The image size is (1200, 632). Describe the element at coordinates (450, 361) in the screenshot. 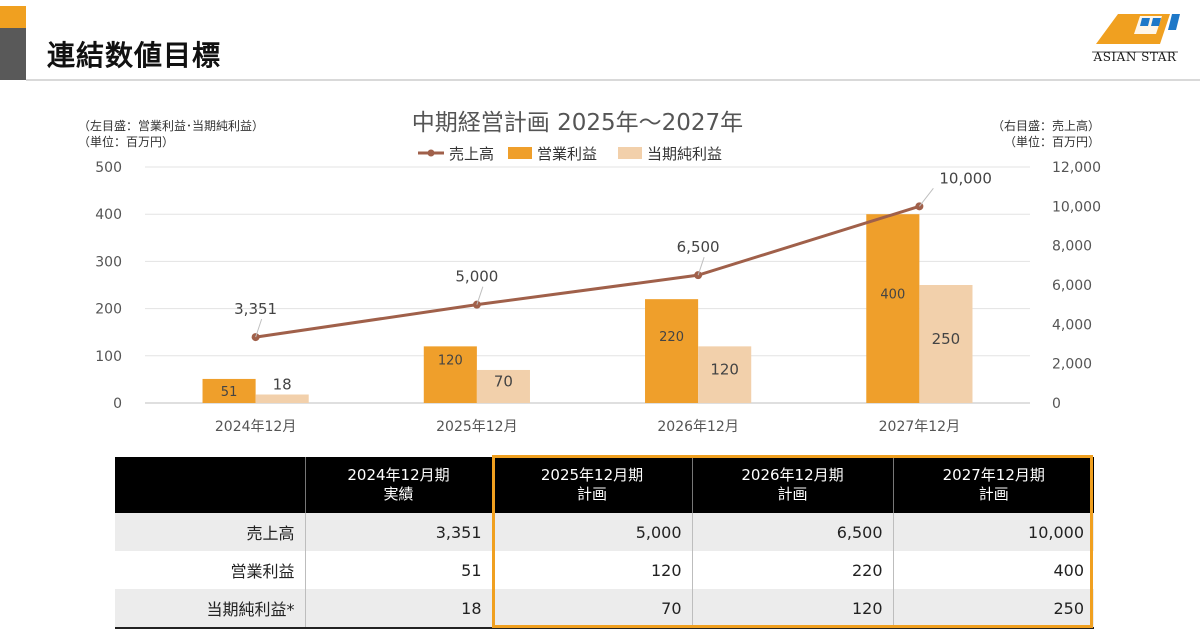

I see `data-label-operating-profit: 120` at that location.